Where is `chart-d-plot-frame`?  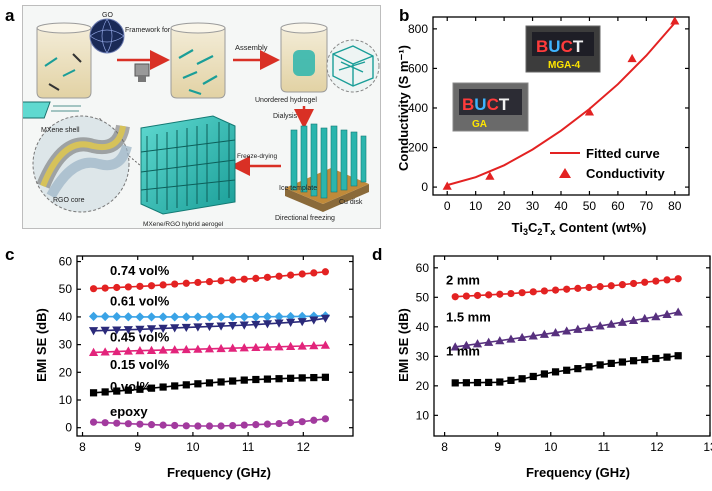
chart-d-plot-frame is located at coordinates (572, 346).